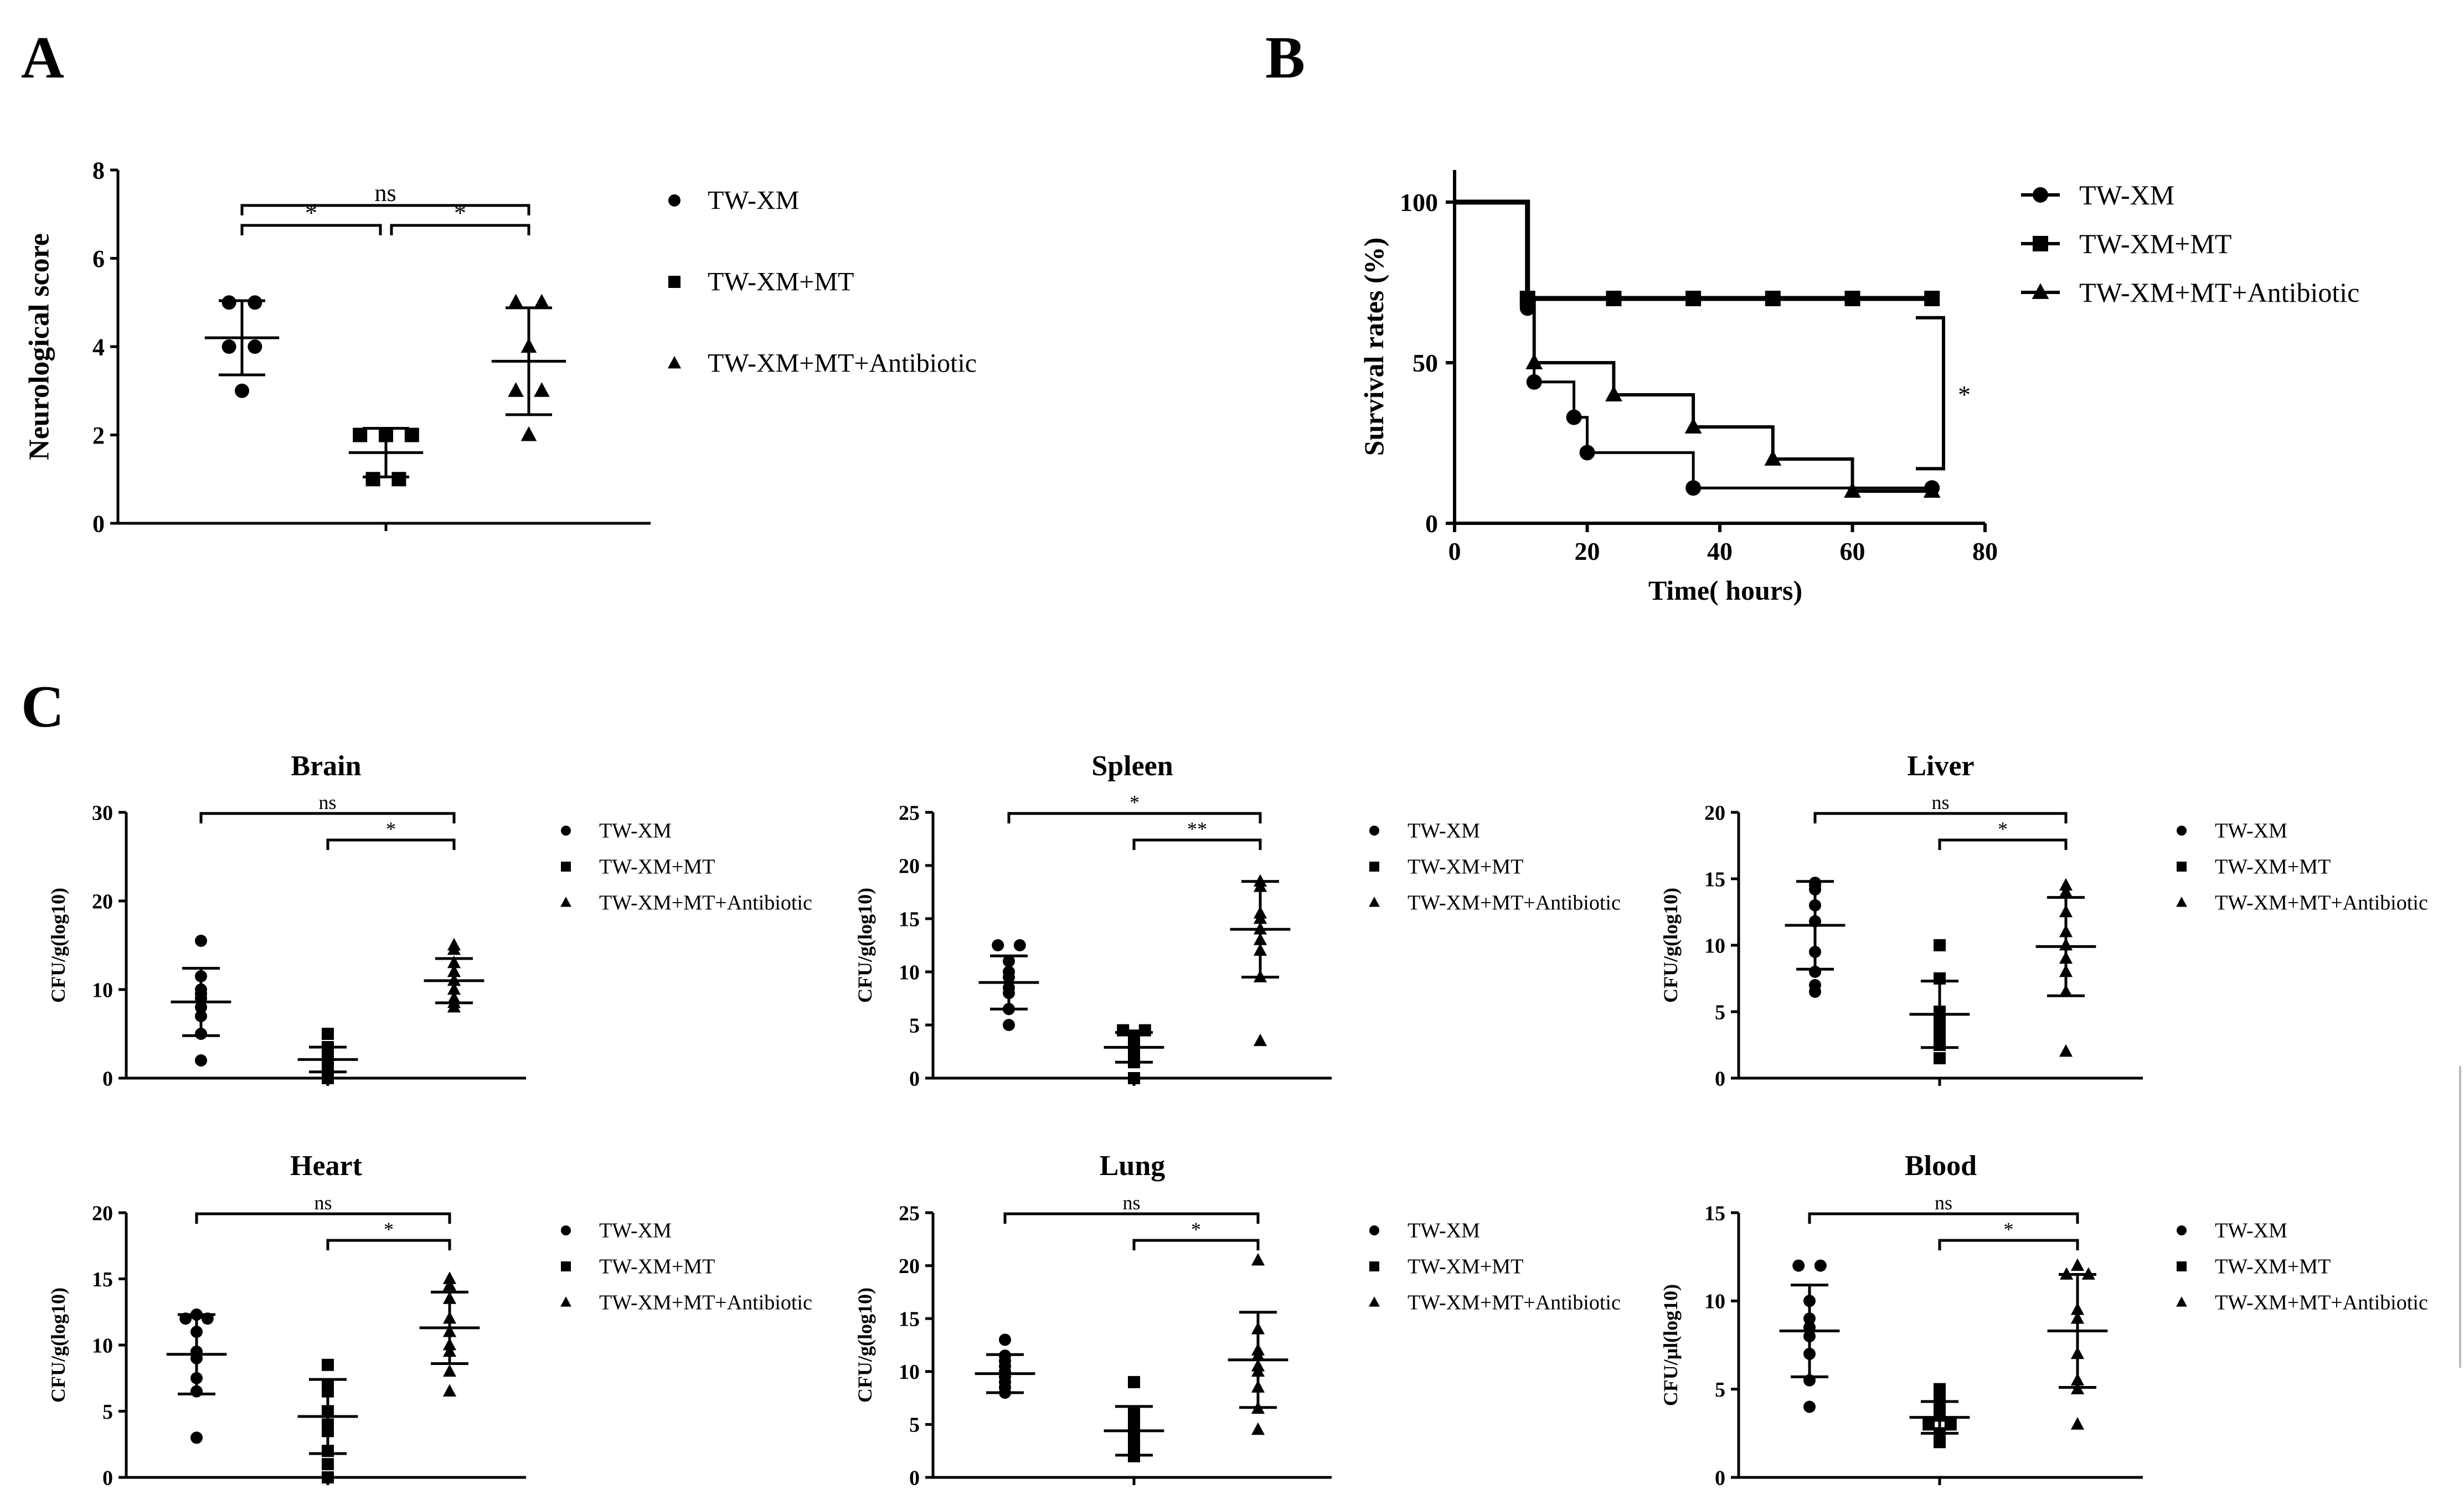  Describe the element at coordinates (1419, 202) in the screenshot. I see `y-tick-label: 100` at that location.